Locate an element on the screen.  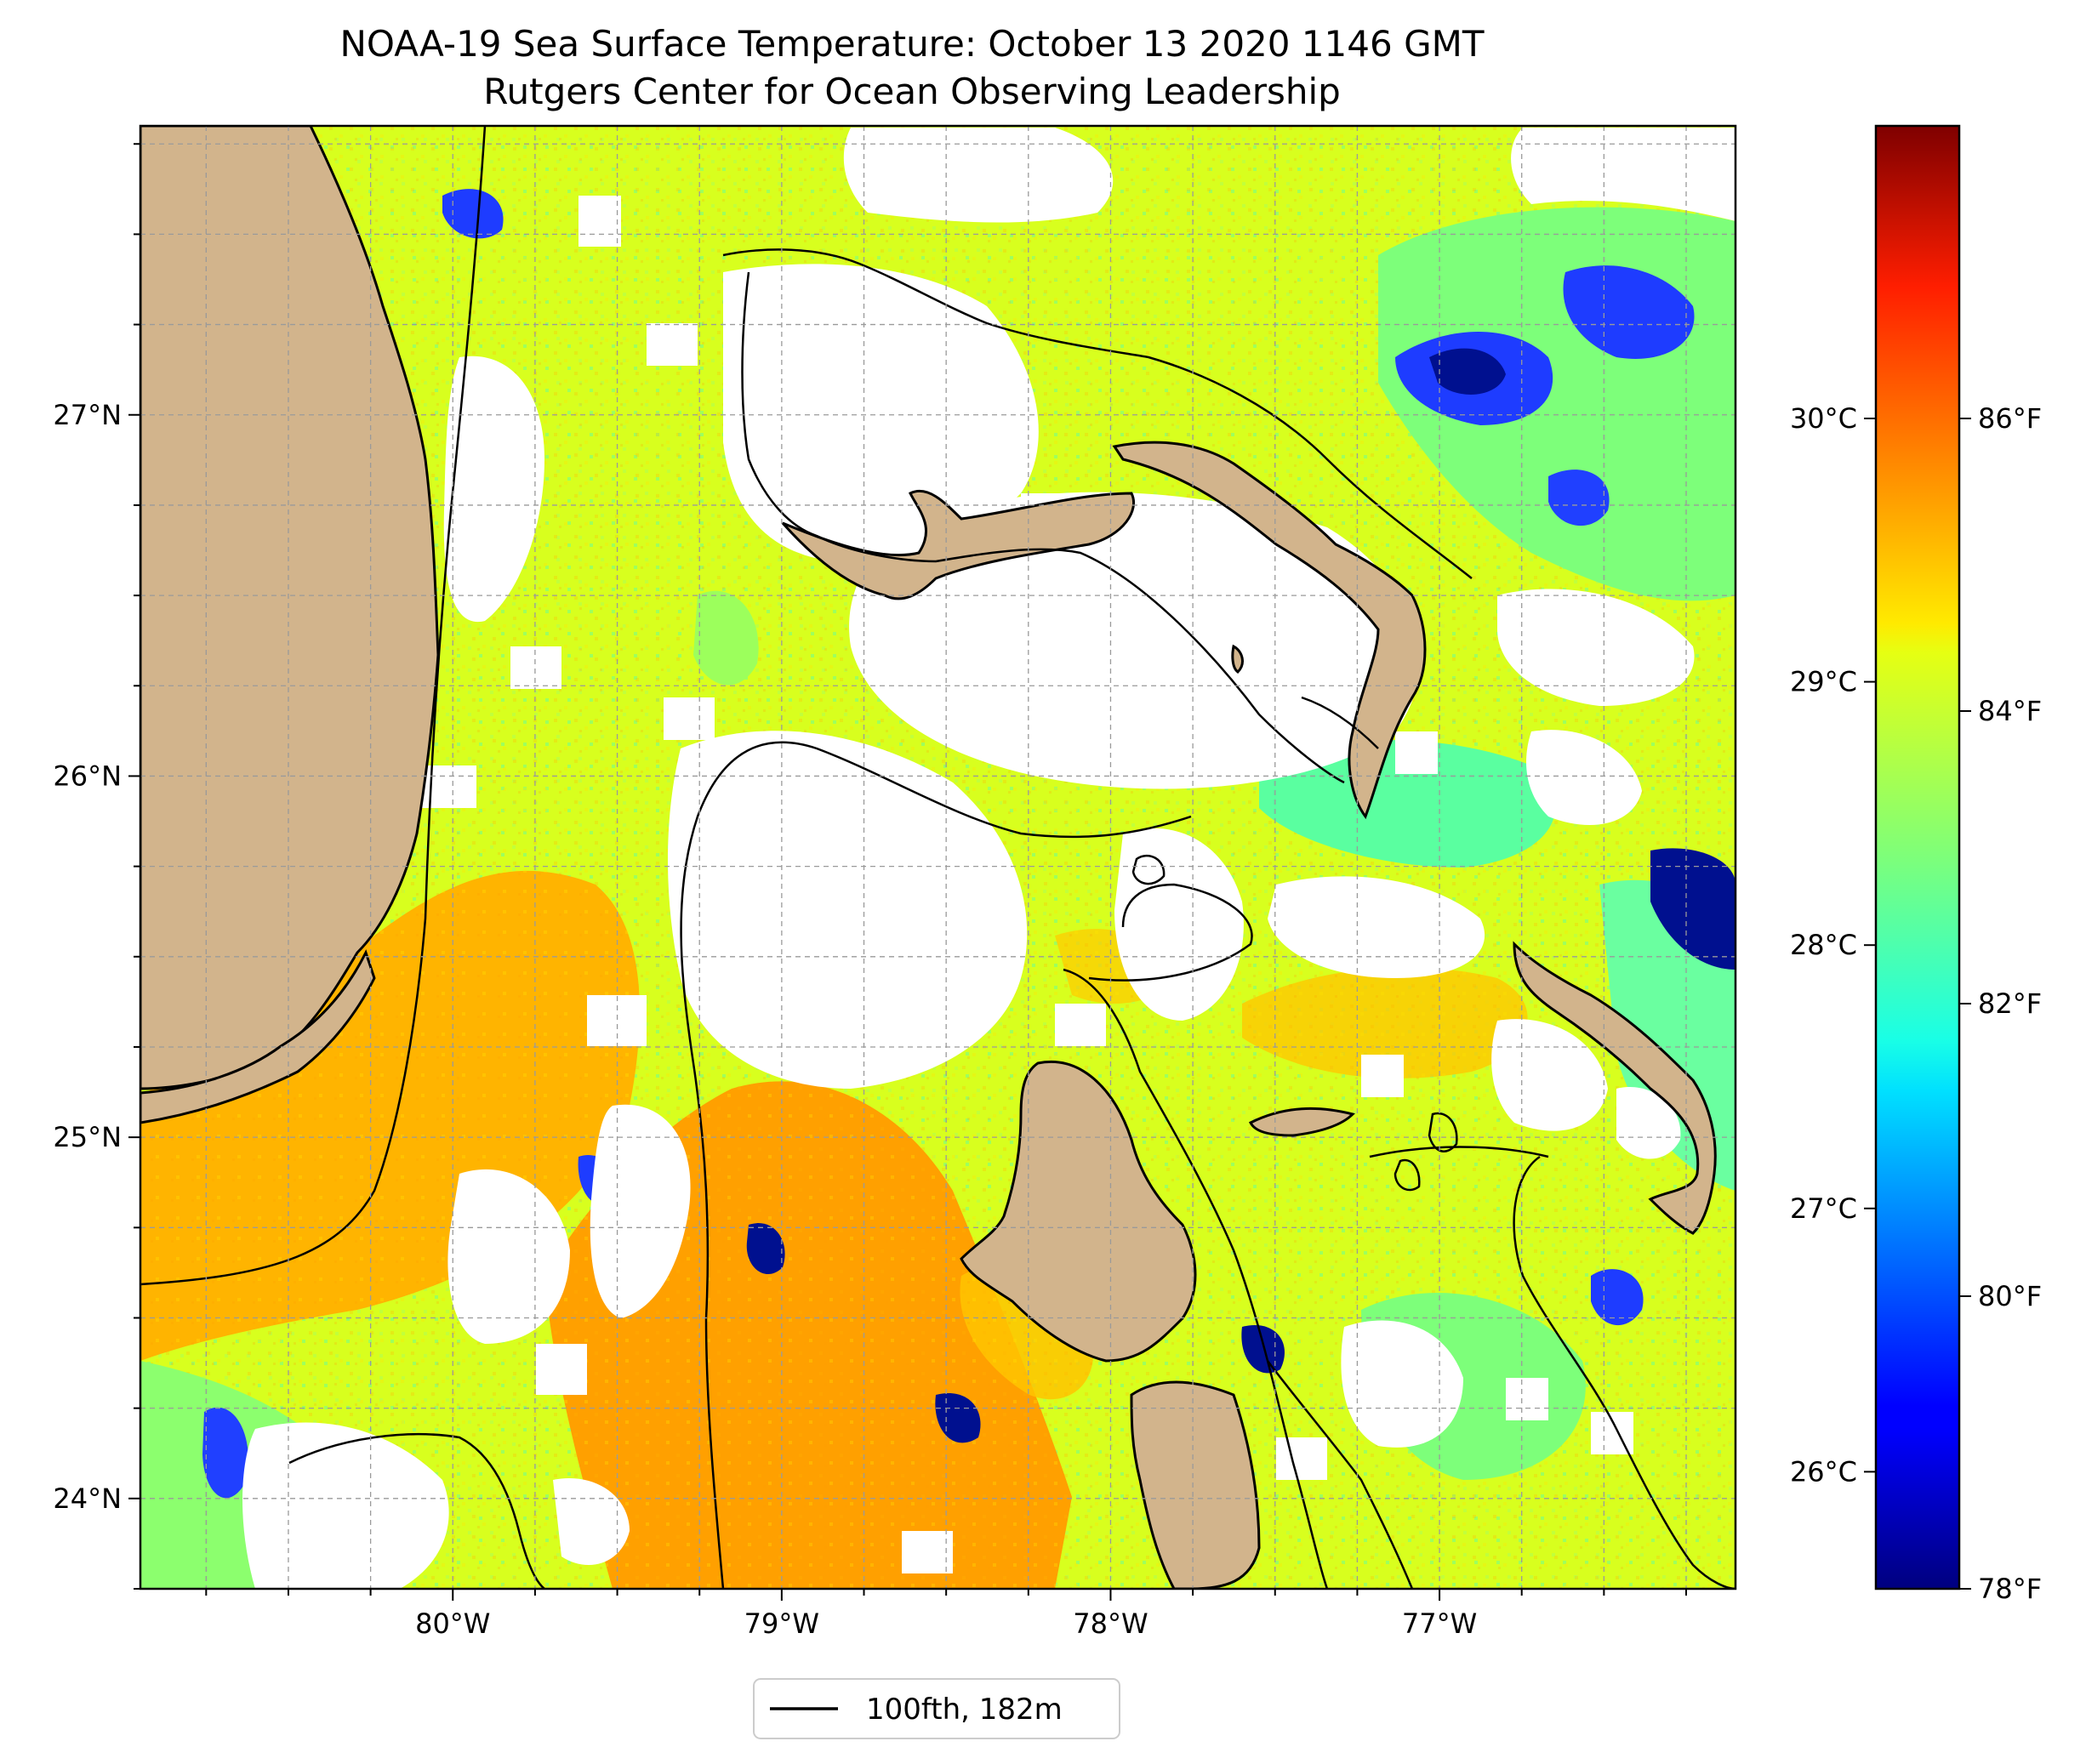
colorbar-f-label: 84°F is located at coordinates (2010, 711).